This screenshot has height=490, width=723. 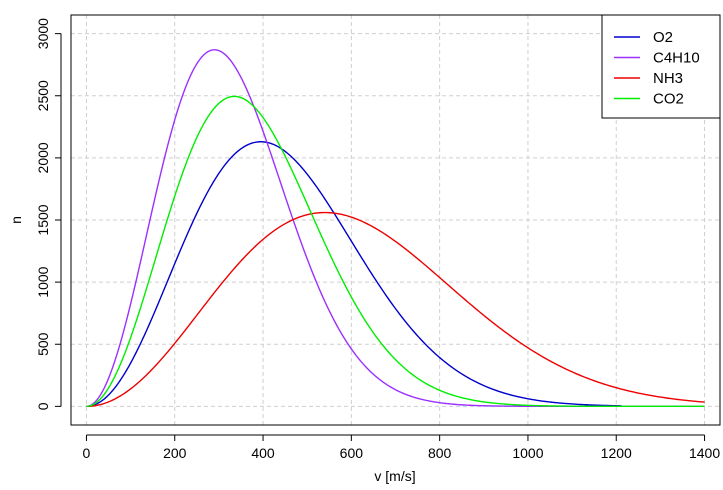 What do you see at coordinates (527, 453) in the screenshot?
I see `x-tick-label: 1000` at bounding box center [527, 453].